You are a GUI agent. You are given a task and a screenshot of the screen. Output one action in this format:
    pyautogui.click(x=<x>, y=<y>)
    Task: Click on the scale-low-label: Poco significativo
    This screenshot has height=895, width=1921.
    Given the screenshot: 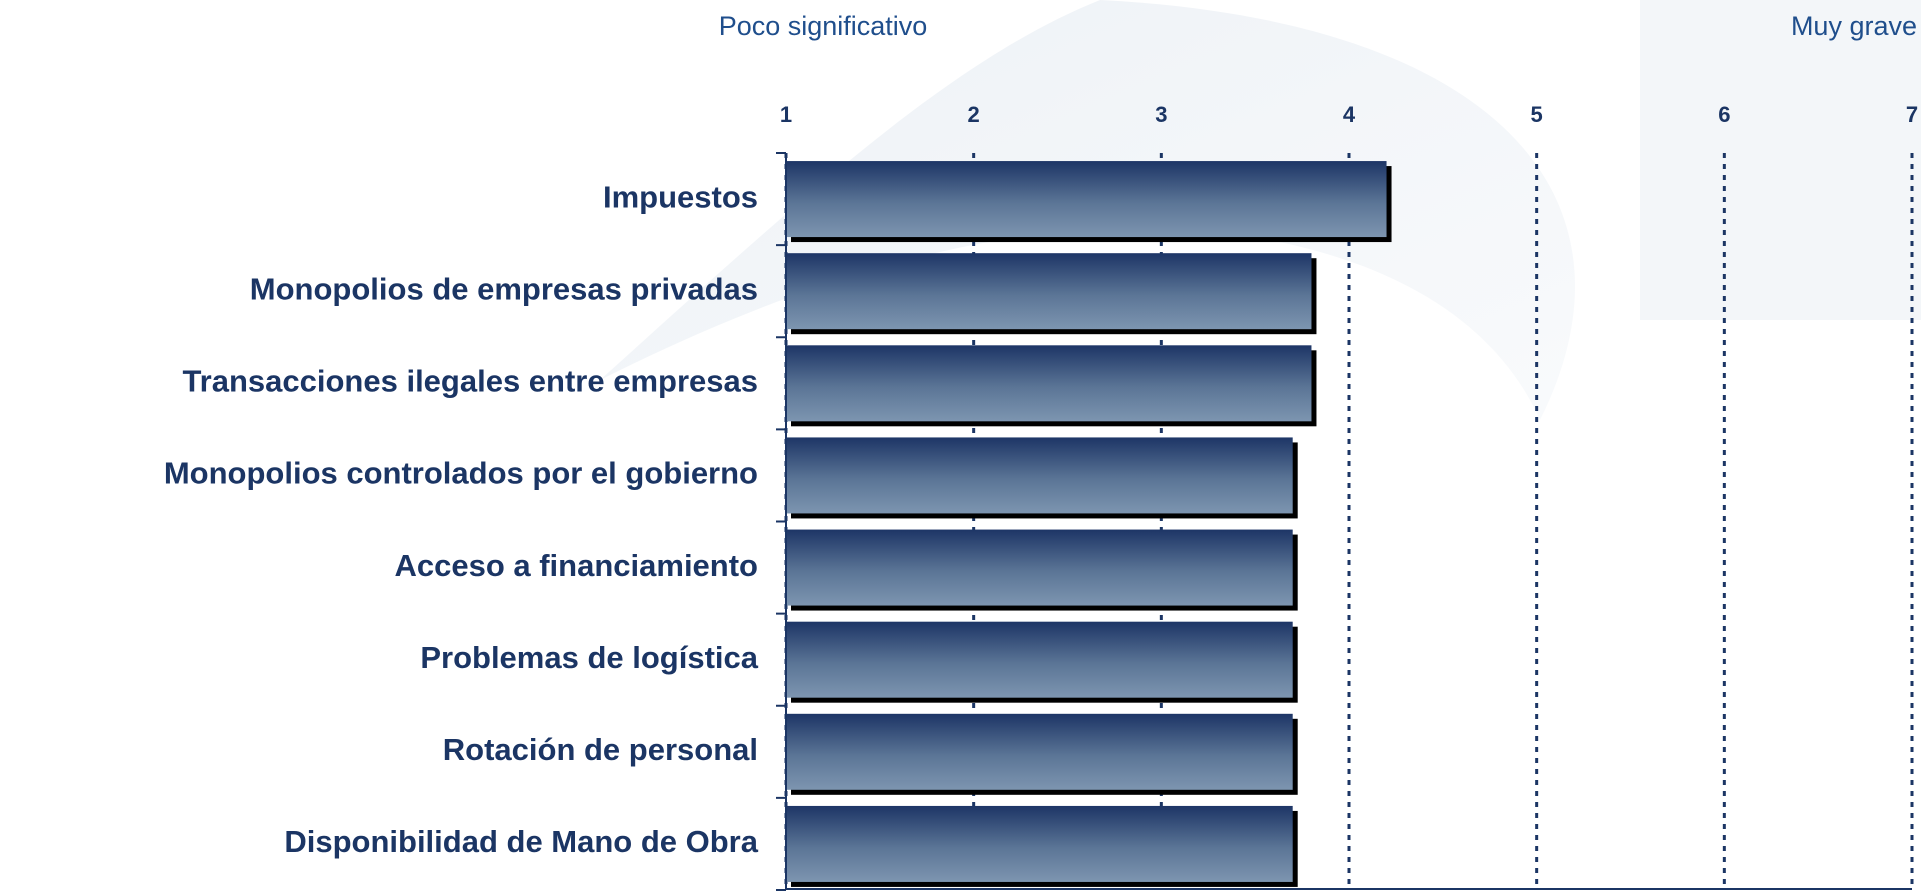 What is the action you would take?
    pyautogui.click(x=823, y=26)
    